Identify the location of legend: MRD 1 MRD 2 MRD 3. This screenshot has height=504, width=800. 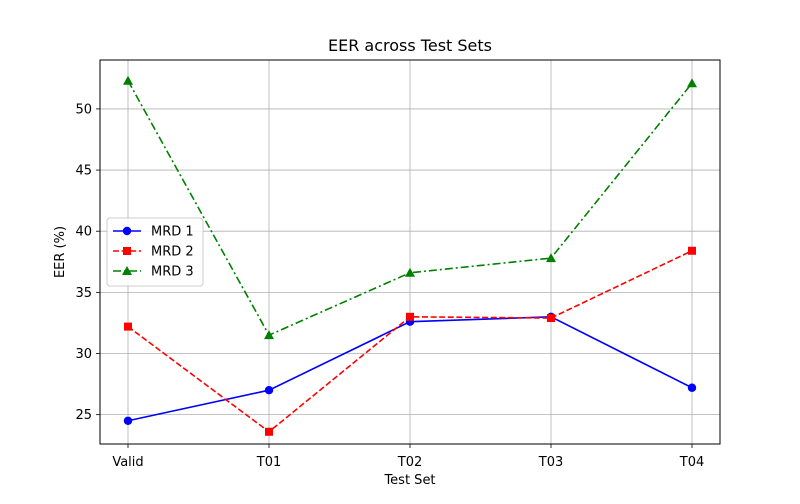
(155, 252).